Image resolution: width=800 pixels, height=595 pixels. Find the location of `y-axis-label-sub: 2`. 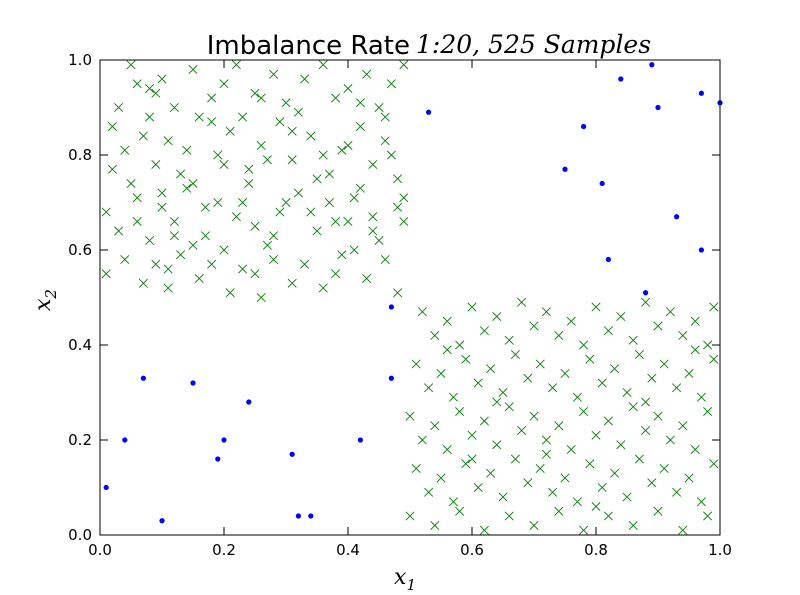

y-axis-label-sub: 2 is located at coordinates (51, 294).